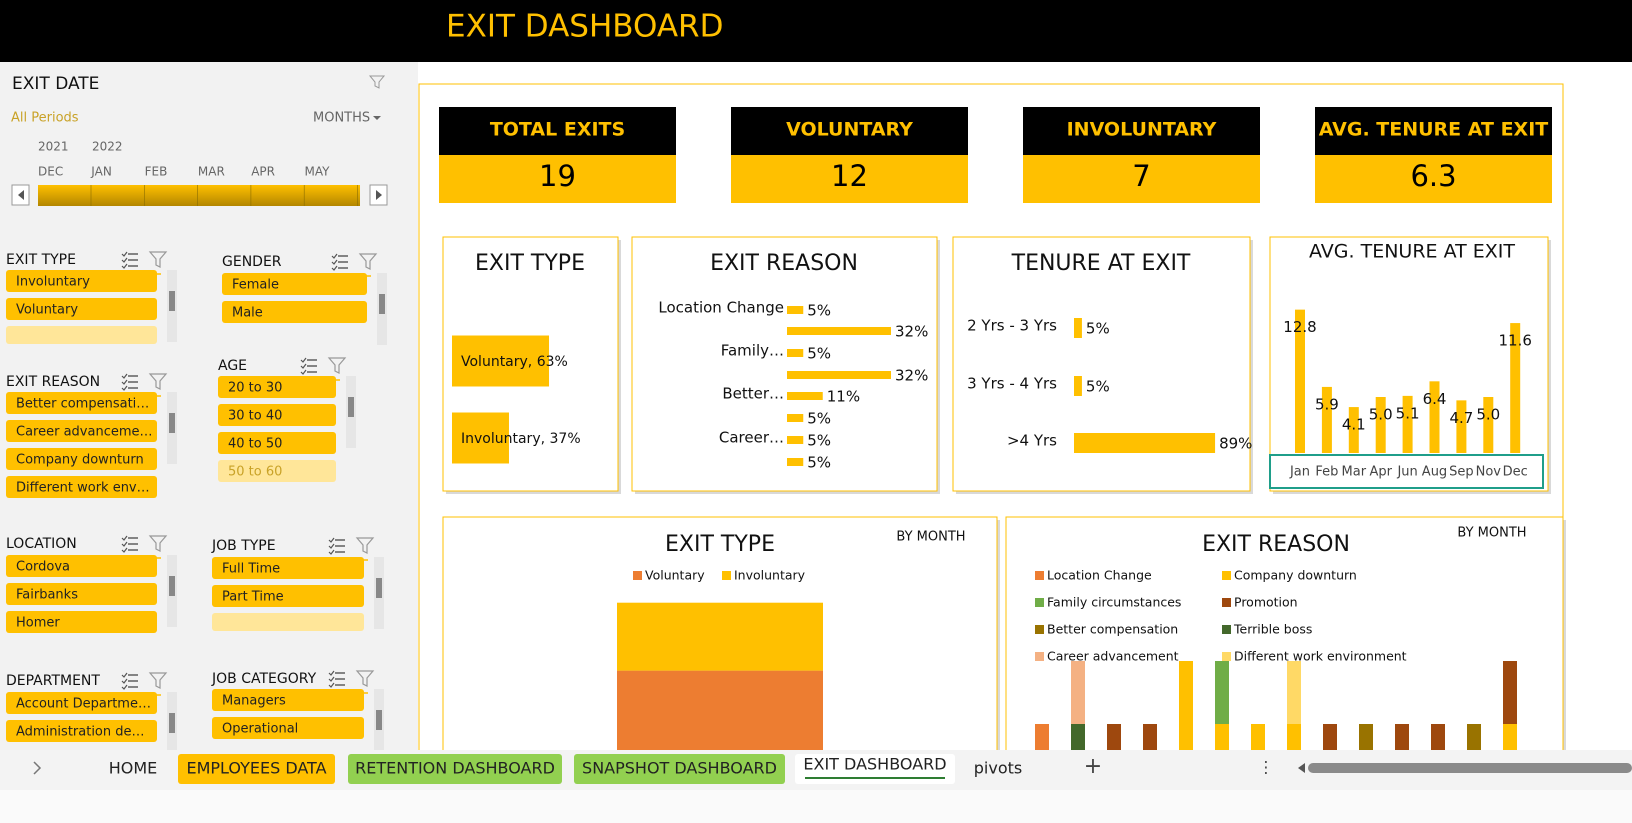 The width and height of the screenshot is (1632, 823). Describe the element at coordinates (211, 172) in the screenshot. I see `timeline-month: MAR` at that location.